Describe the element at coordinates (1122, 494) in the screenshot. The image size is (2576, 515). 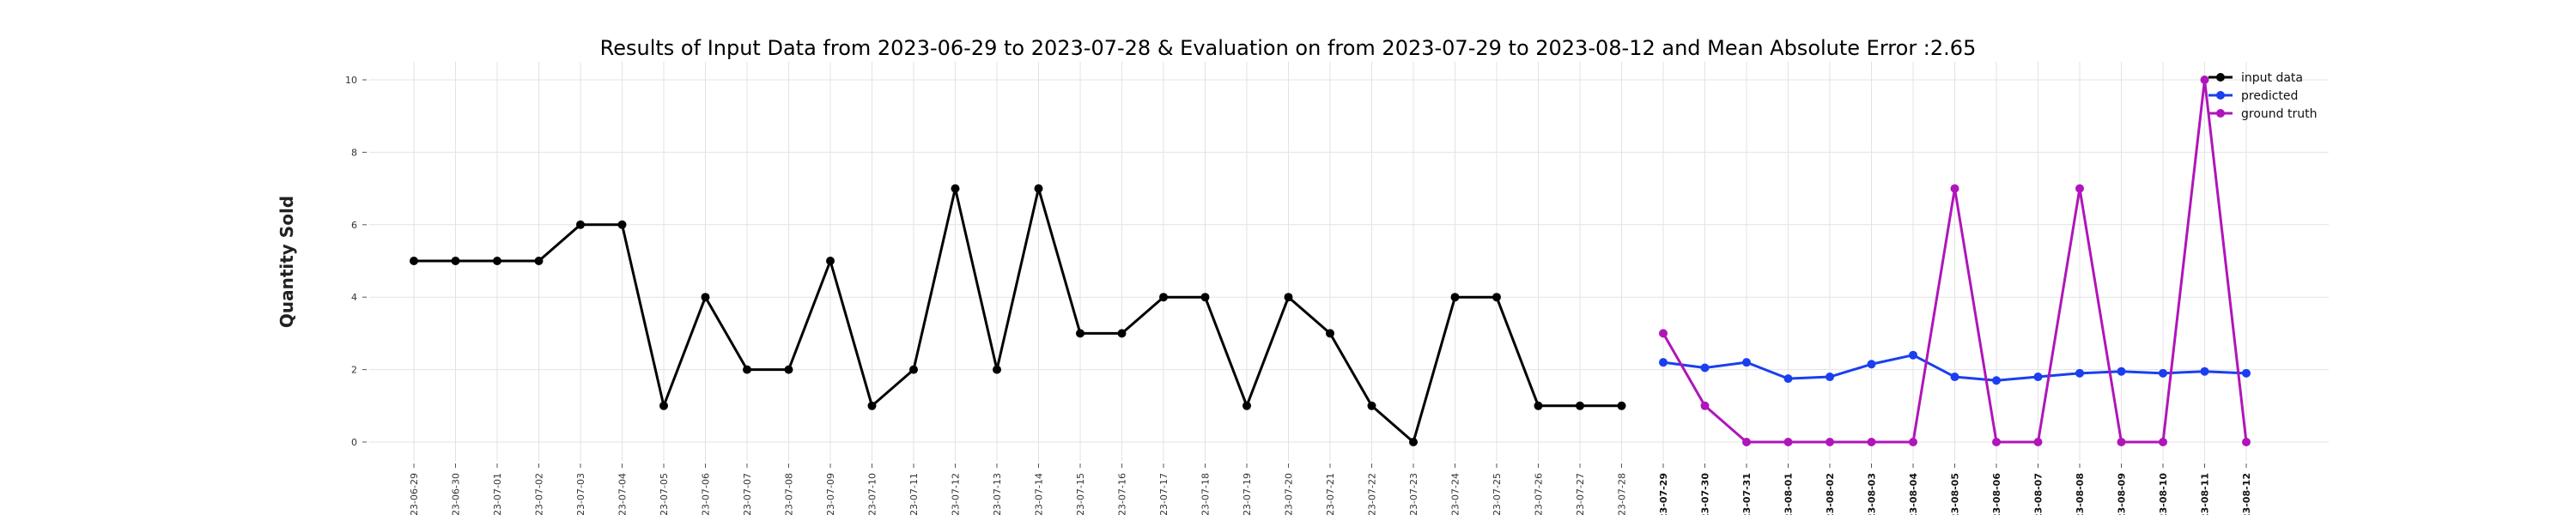
I see `x-tick-label: -23-07-16` at that location.